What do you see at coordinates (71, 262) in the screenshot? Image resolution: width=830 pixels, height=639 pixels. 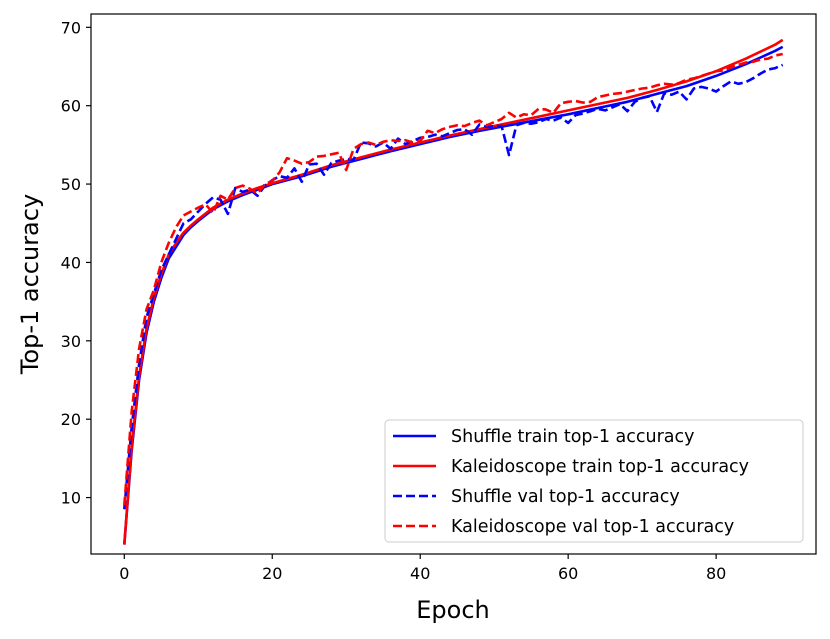 I see `y-tick-label: 40` at bounding box center [71, 262].